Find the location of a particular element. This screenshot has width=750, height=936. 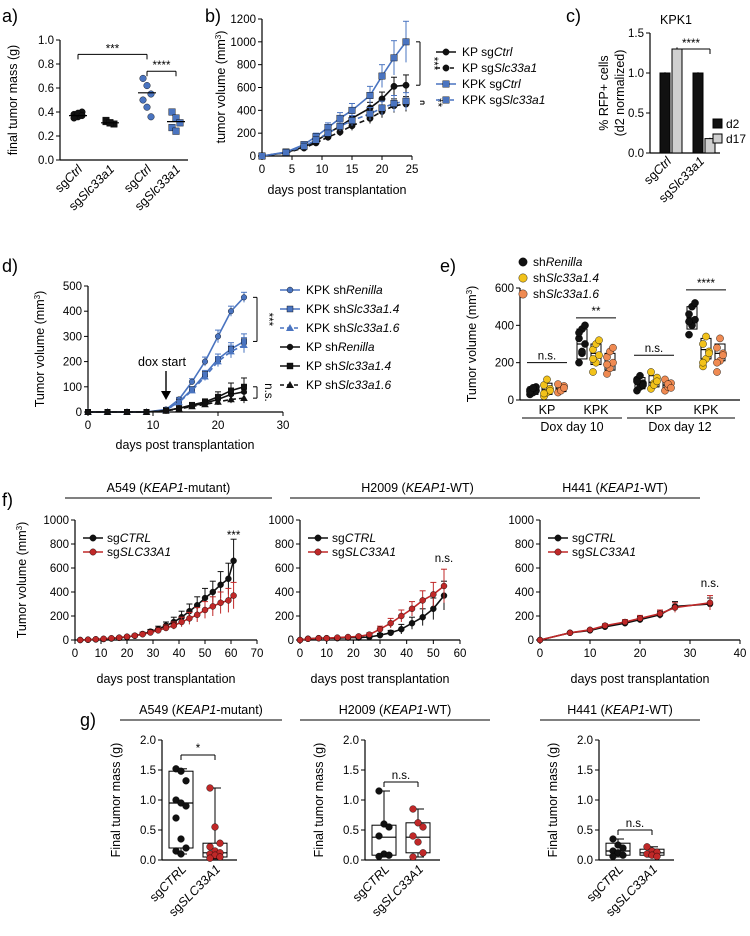

x-tick-label: 70 is located at coordinates (257, 654).